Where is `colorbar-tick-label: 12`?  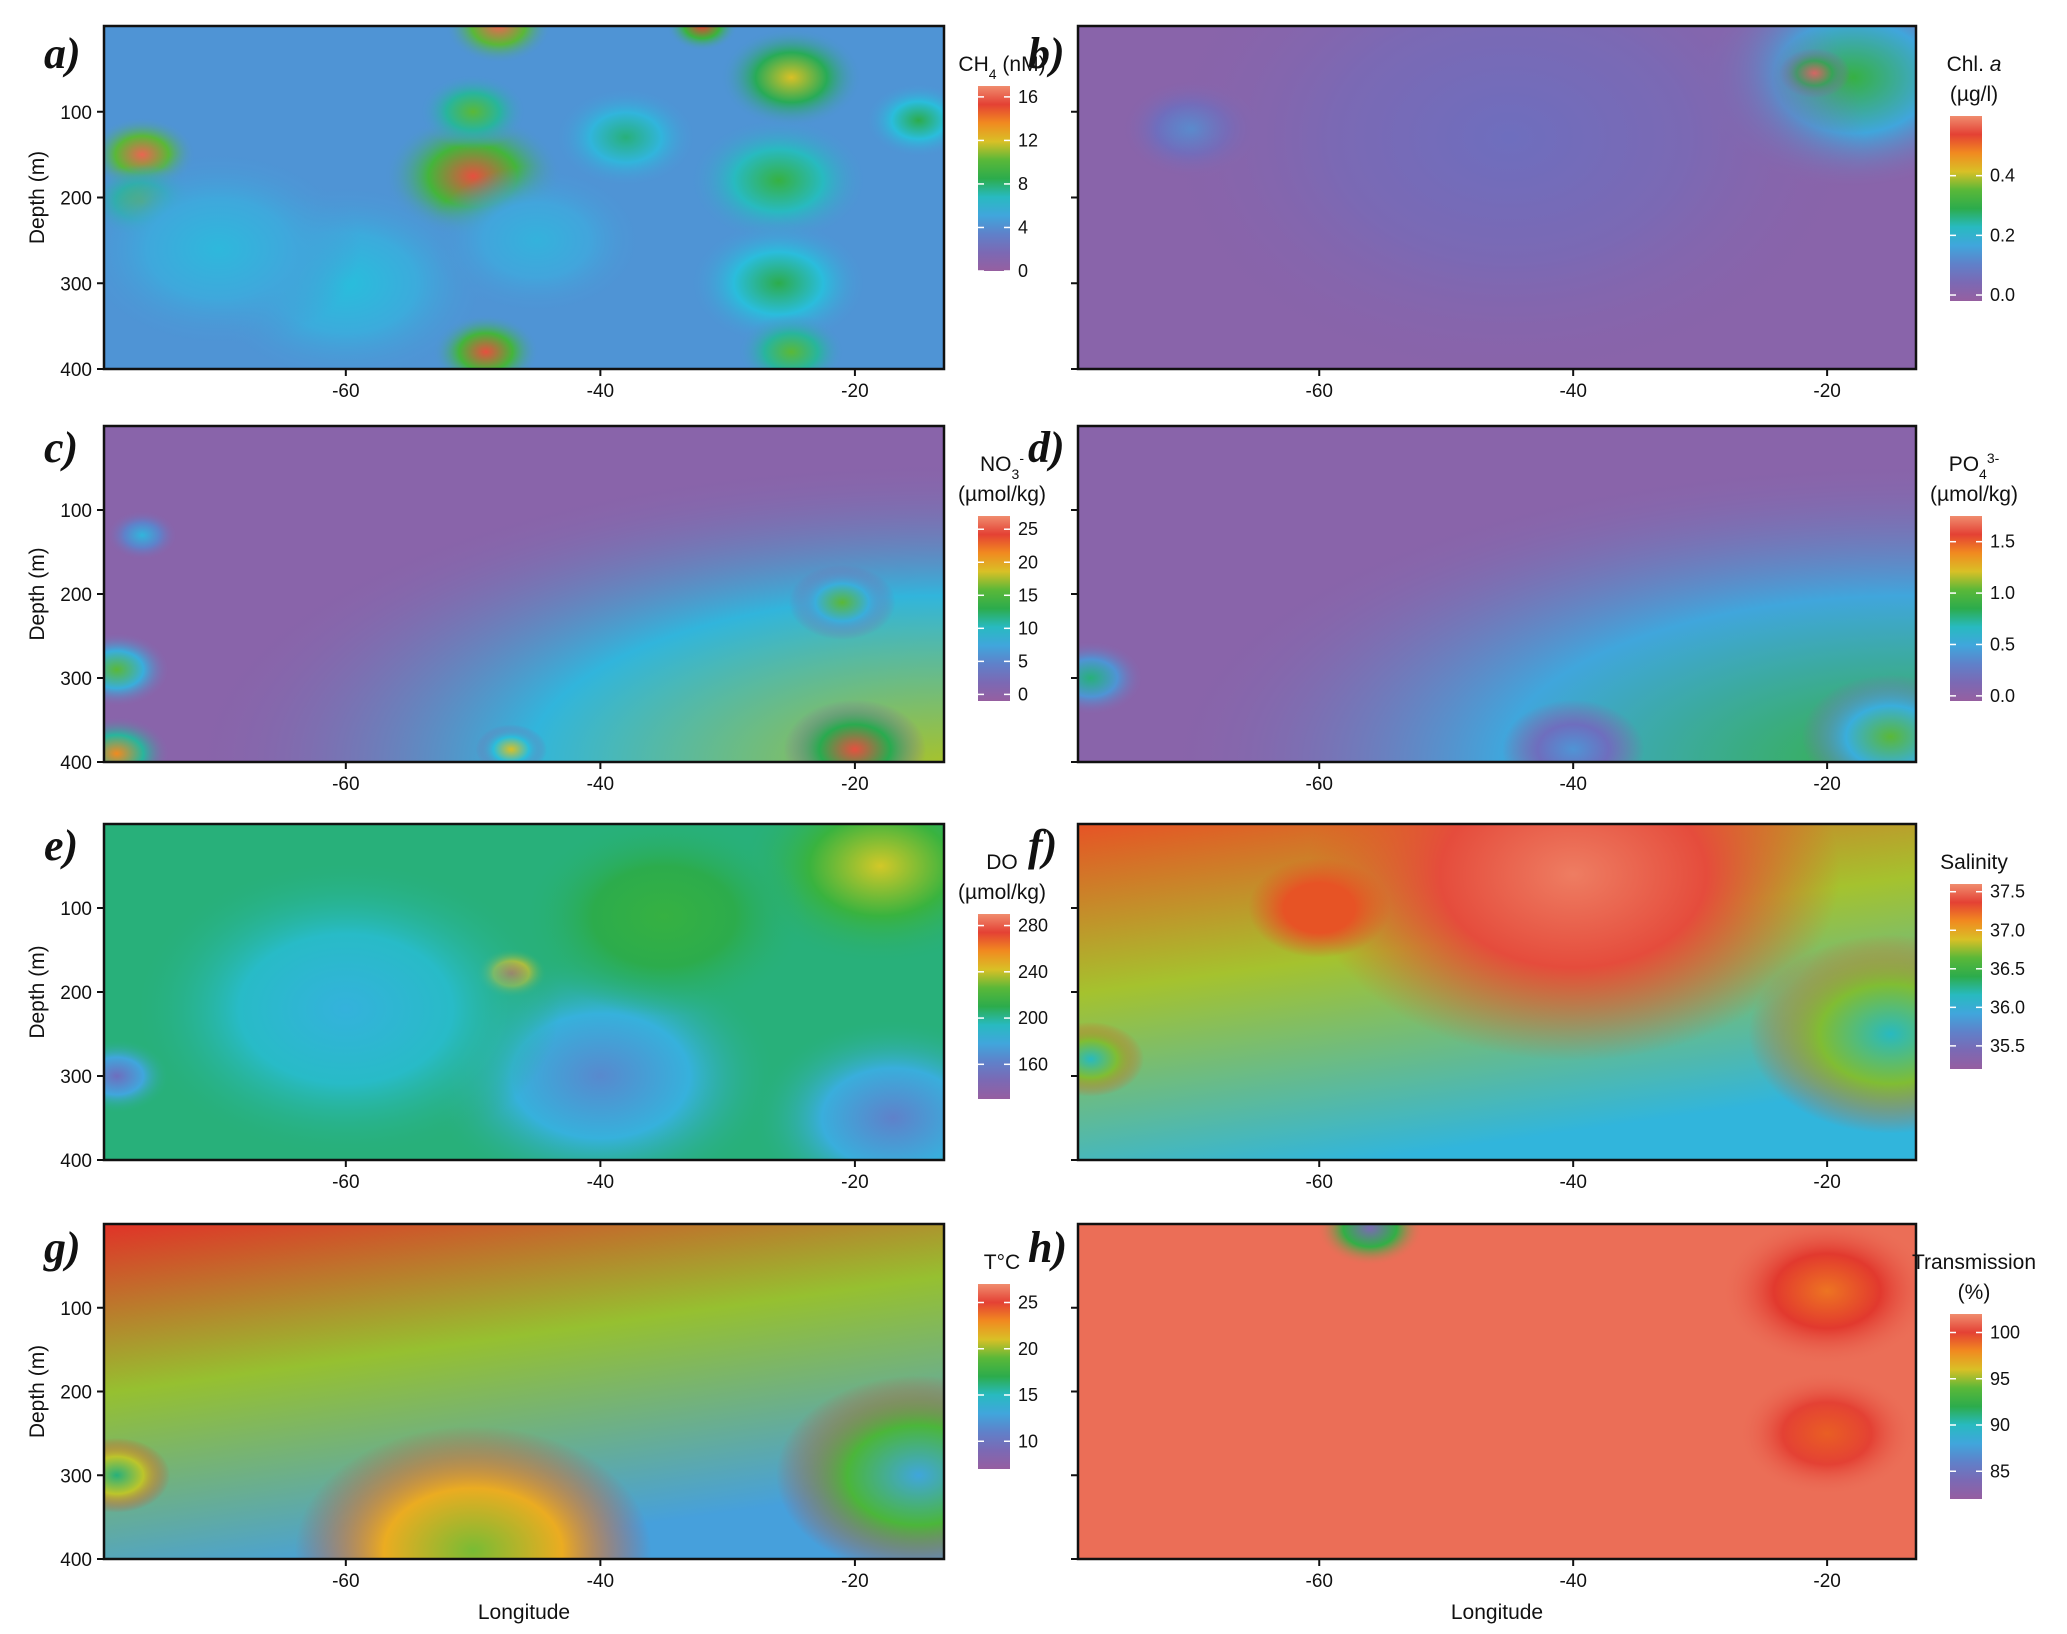 colorbar-tick-label: 12 is located at coordinates (1028, 140).